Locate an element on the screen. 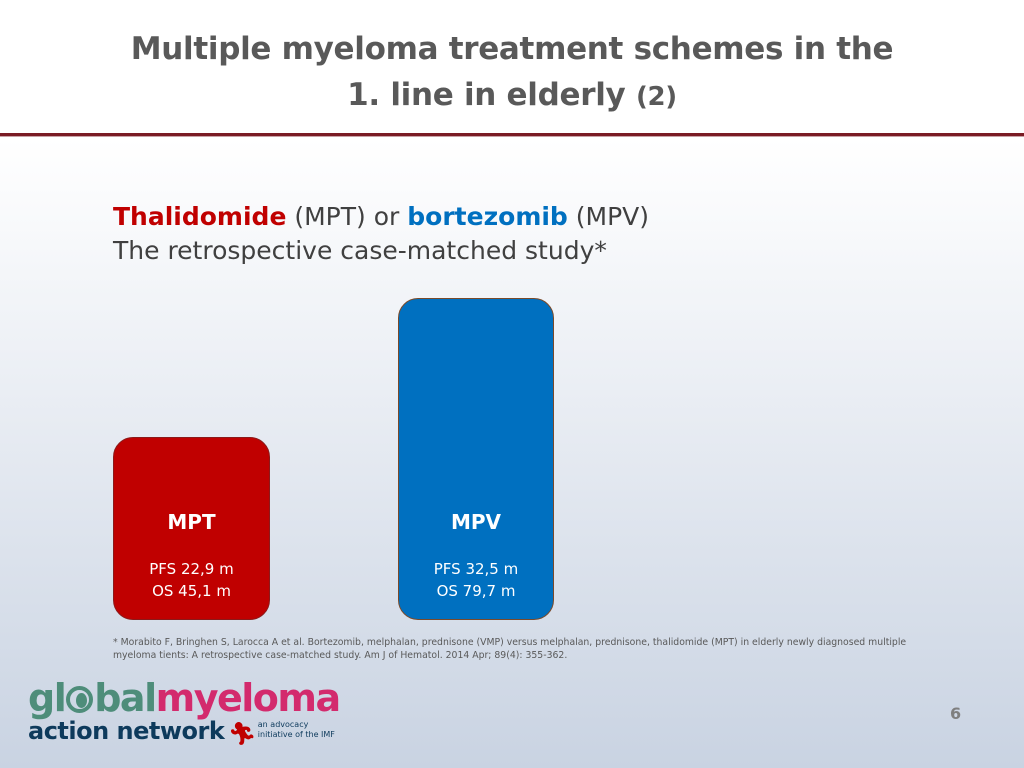 This screenshot has height=768, width=1024. bar-mpv-pfs: PFS 32,5 m is located at coordinates (476, 569).